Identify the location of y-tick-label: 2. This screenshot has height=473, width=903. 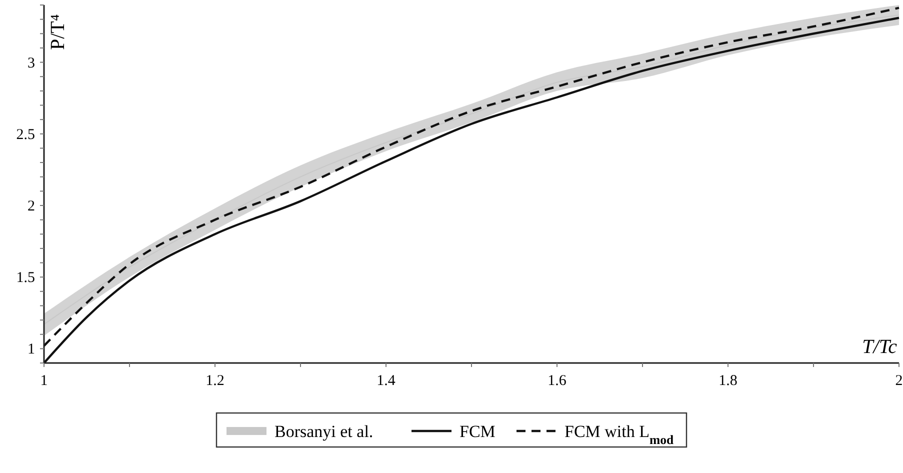
(31, 206).